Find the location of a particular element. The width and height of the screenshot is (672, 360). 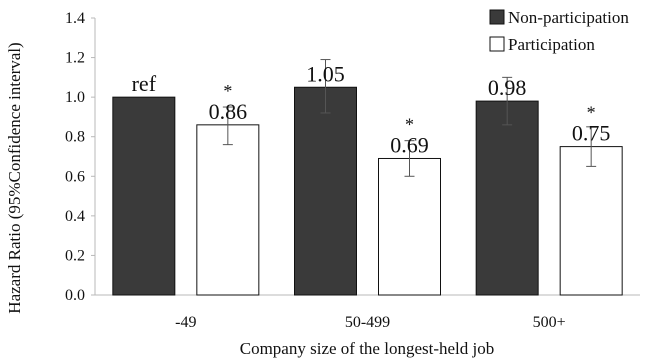

value-label: 1.05 is located at coordinates (325, 73).